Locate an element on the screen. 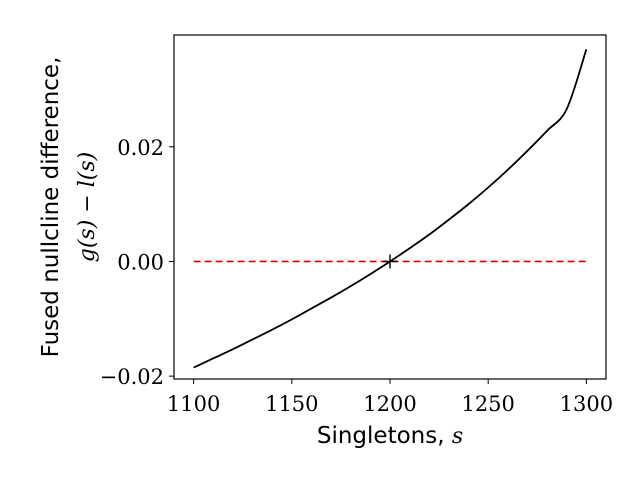 The height and width of the screenshot is (480, 640). x-tick-label: 1300 is located at coordinates (586, 404).